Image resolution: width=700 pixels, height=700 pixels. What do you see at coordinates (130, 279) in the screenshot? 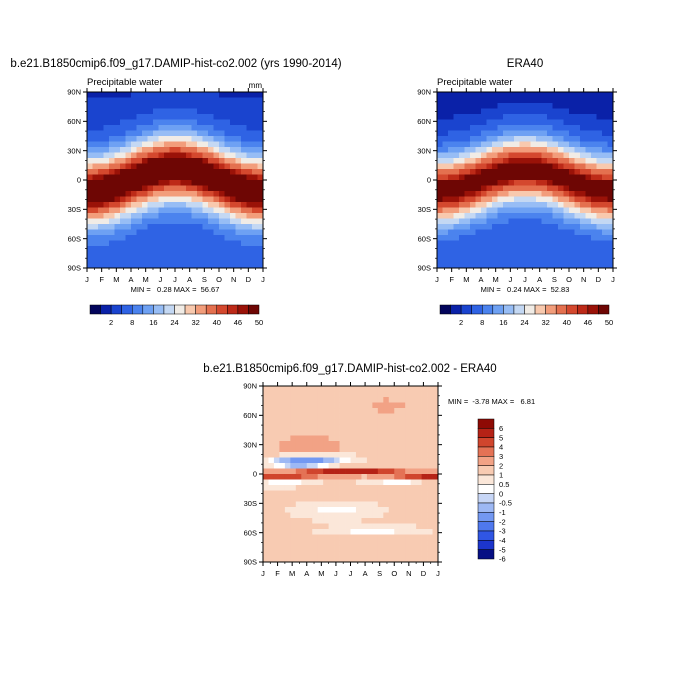
I see `model-x-tick-label: A` at bounding box center [130, 279].